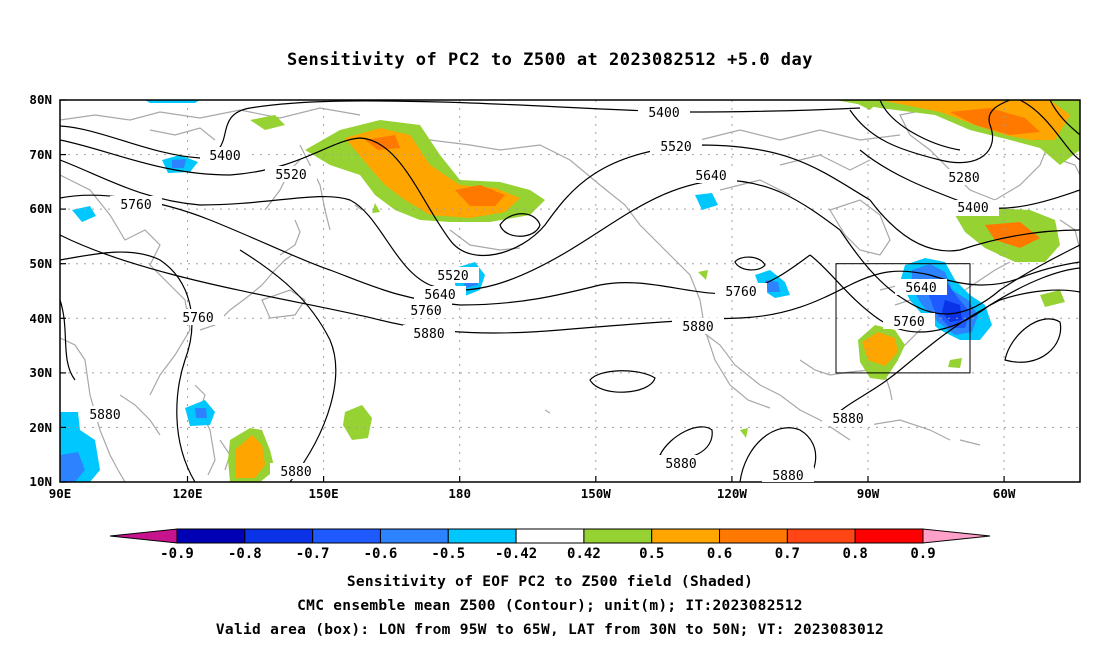 This screenshot has height=650, width=1100. What do you see at coordinates (459, 493) in the screenshot?
I see `lon-label: 180` at bounding box center [459, 493].